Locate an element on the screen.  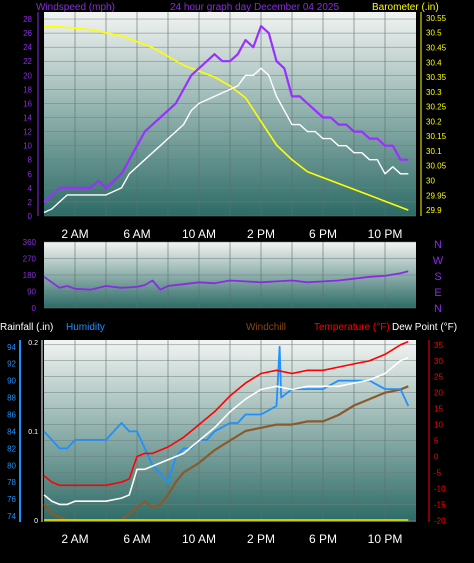
barometer-axis-title: Barometer (.in) is located at coordinates (405, 7).